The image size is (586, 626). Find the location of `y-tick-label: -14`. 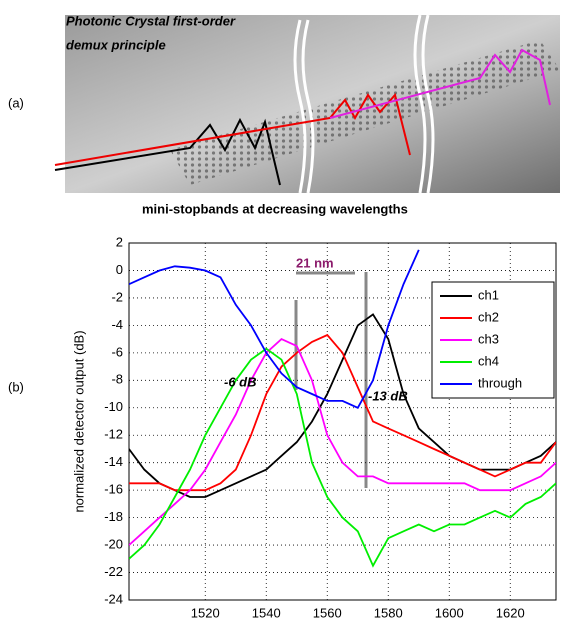

y-tick-label: -14 is located at coordinates (113, 461).